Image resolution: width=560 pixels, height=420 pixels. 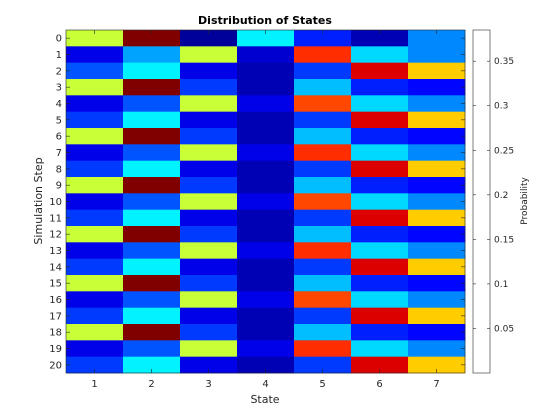 I want to click on y-tick-label: 8, so click(x=59, y=169).